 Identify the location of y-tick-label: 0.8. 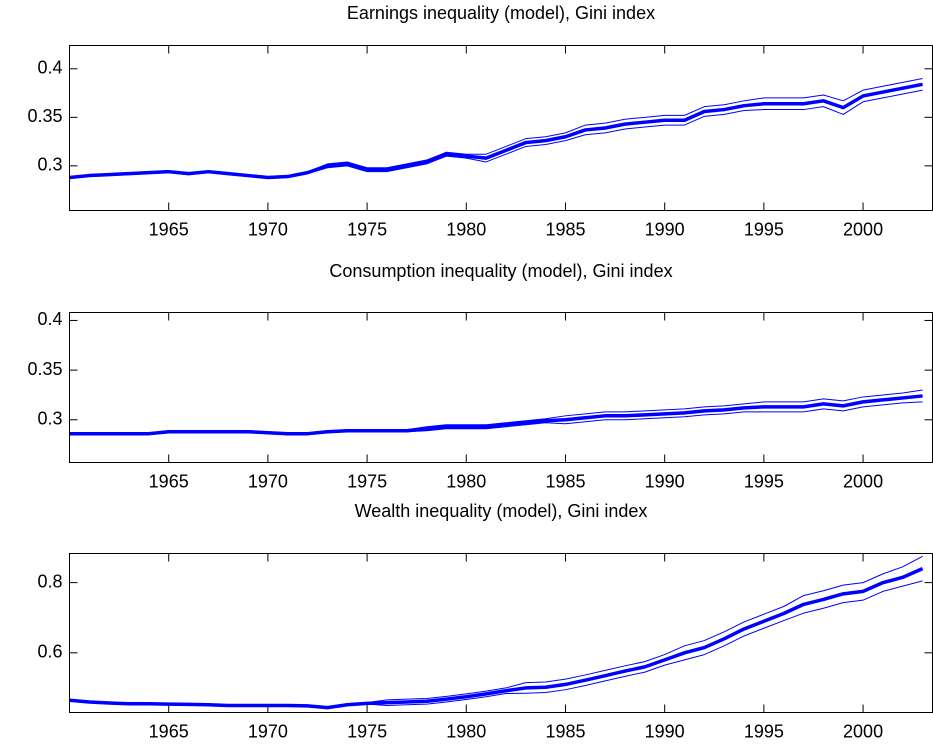
(49, 581).